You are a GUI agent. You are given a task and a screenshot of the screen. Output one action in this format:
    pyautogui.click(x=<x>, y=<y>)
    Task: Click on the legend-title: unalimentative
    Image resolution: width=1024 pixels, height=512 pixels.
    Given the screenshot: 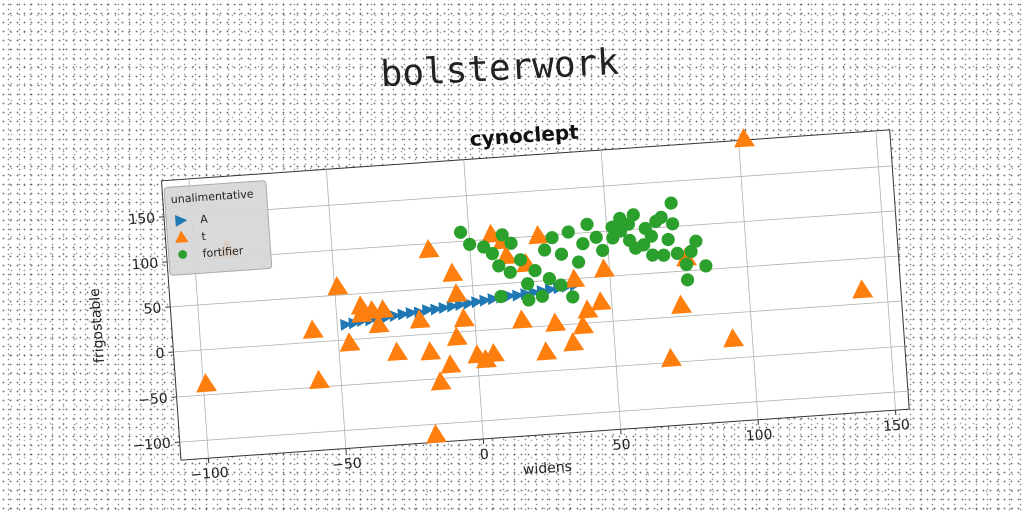 What is the action you would take?
    pyautogui.click(x=212, y=196)
    